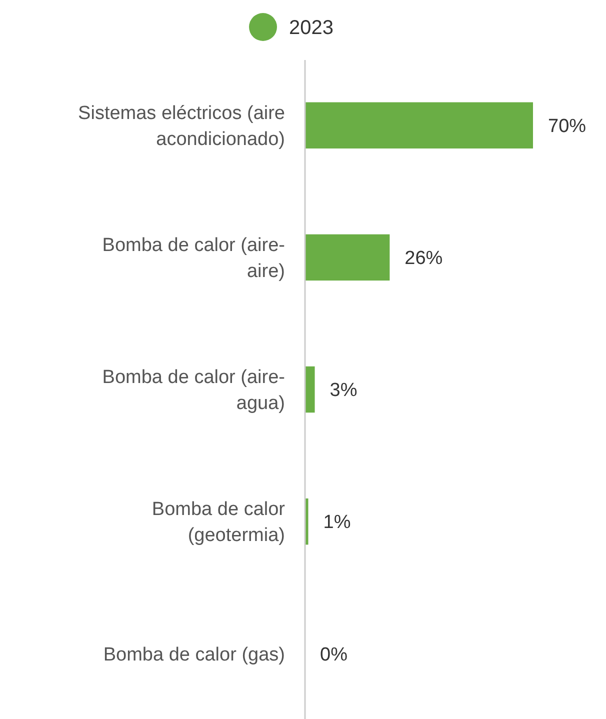  I want to click on data-label: 1%, so click(337, 523).